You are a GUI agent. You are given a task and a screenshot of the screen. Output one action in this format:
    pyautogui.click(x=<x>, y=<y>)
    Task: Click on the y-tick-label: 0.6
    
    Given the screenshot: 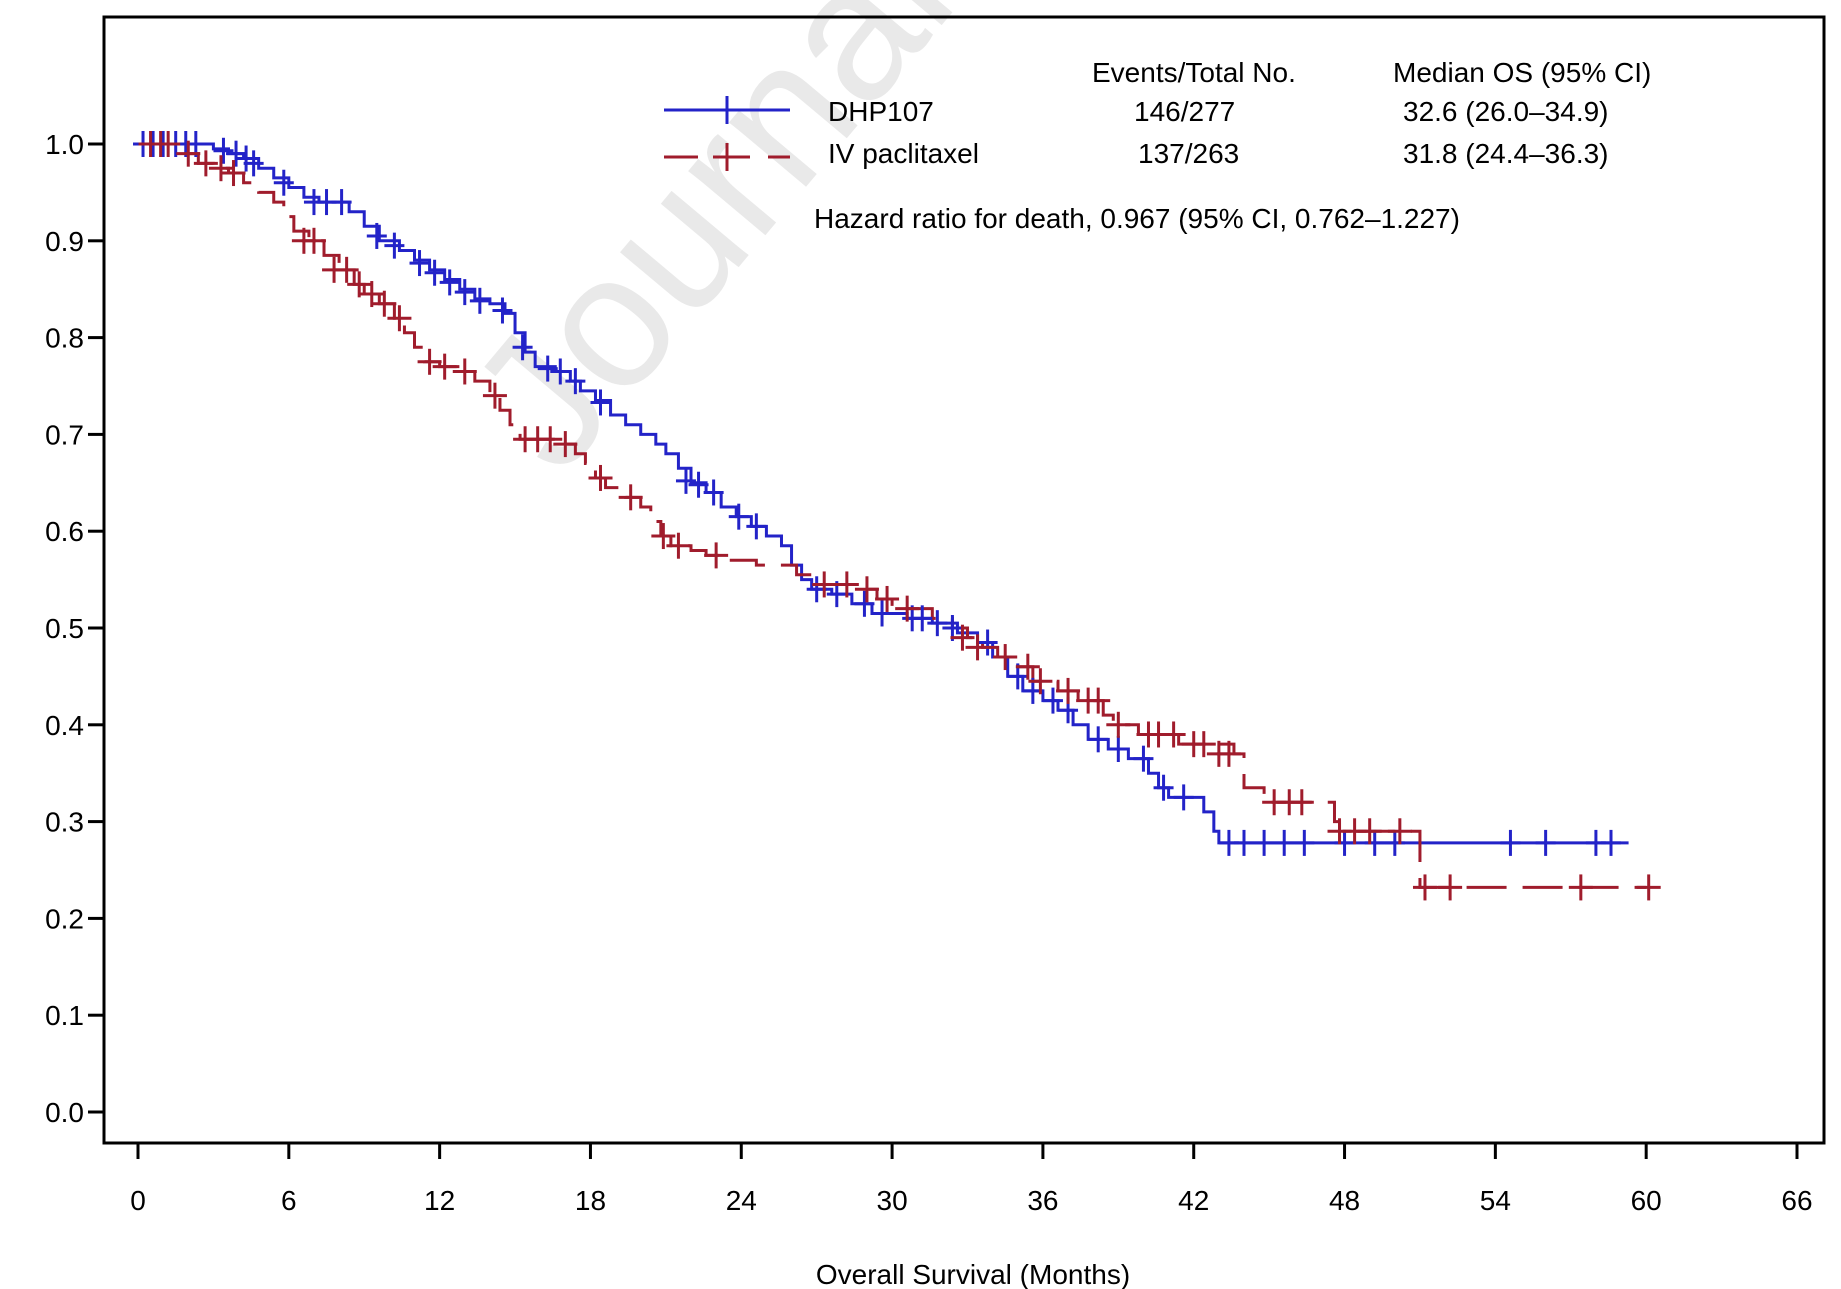 What is the action you would take?
    pyautogui.click(x=64, y=531)
    